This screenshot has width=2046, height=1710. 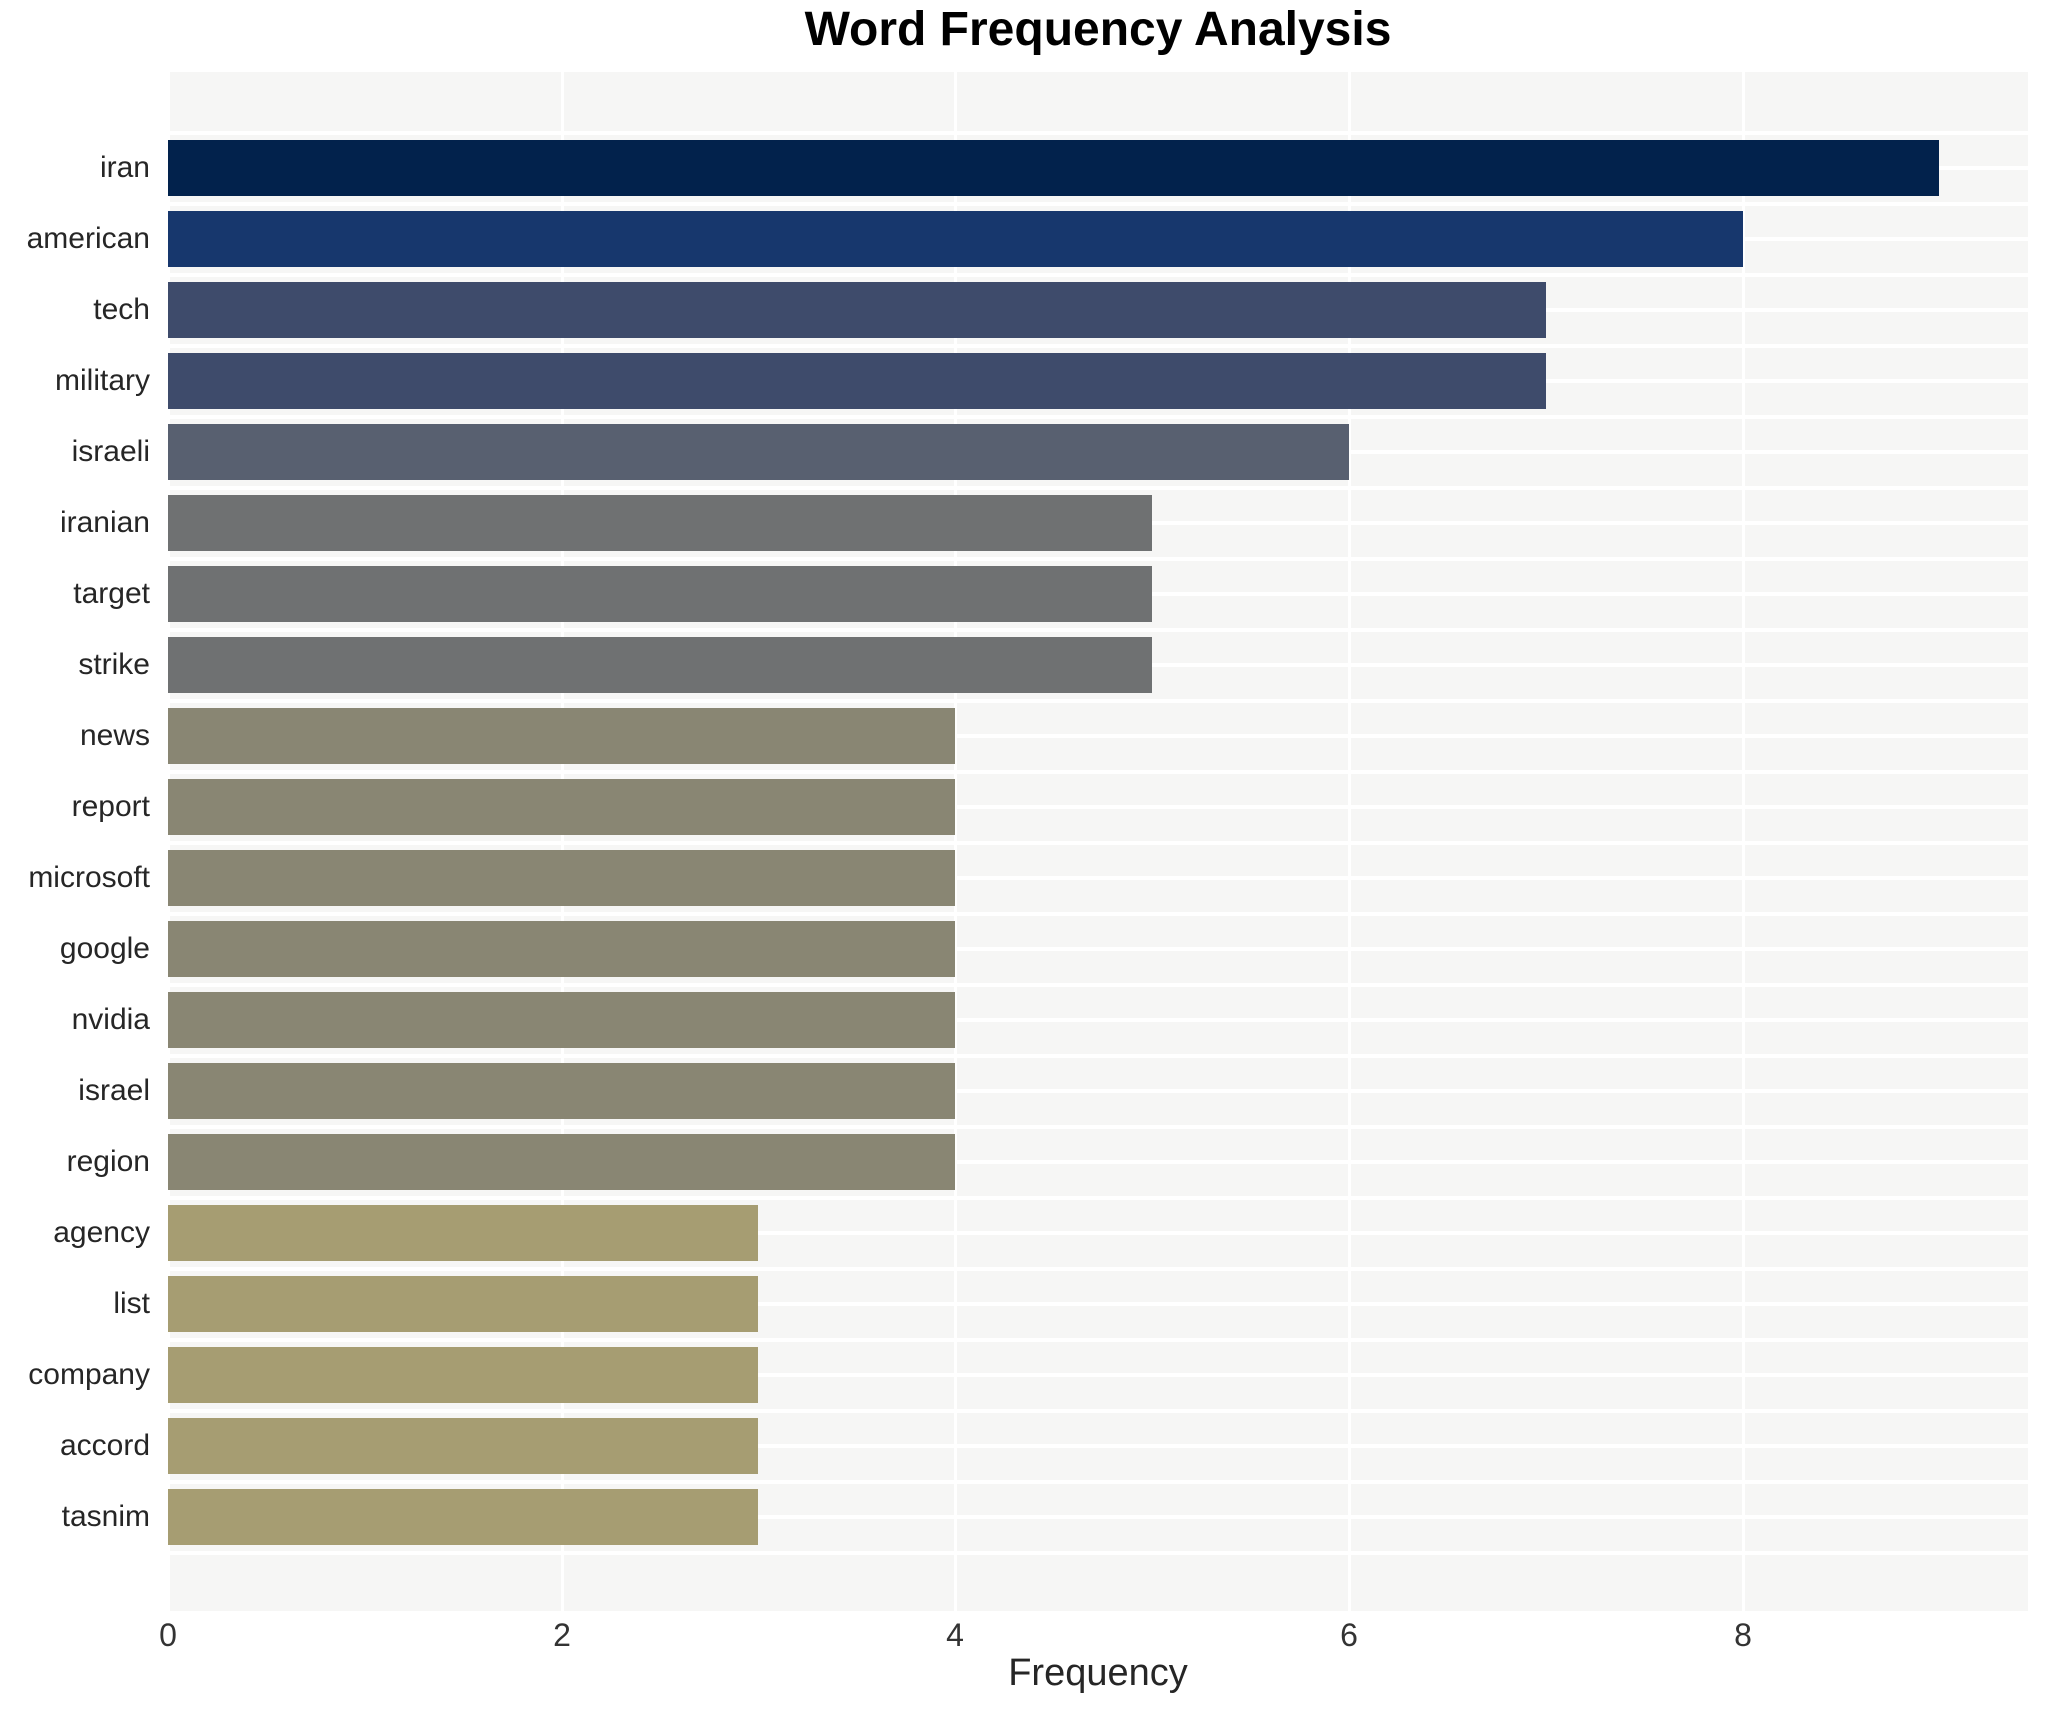 I want to click on bar-news, so click(x=561, y=736).